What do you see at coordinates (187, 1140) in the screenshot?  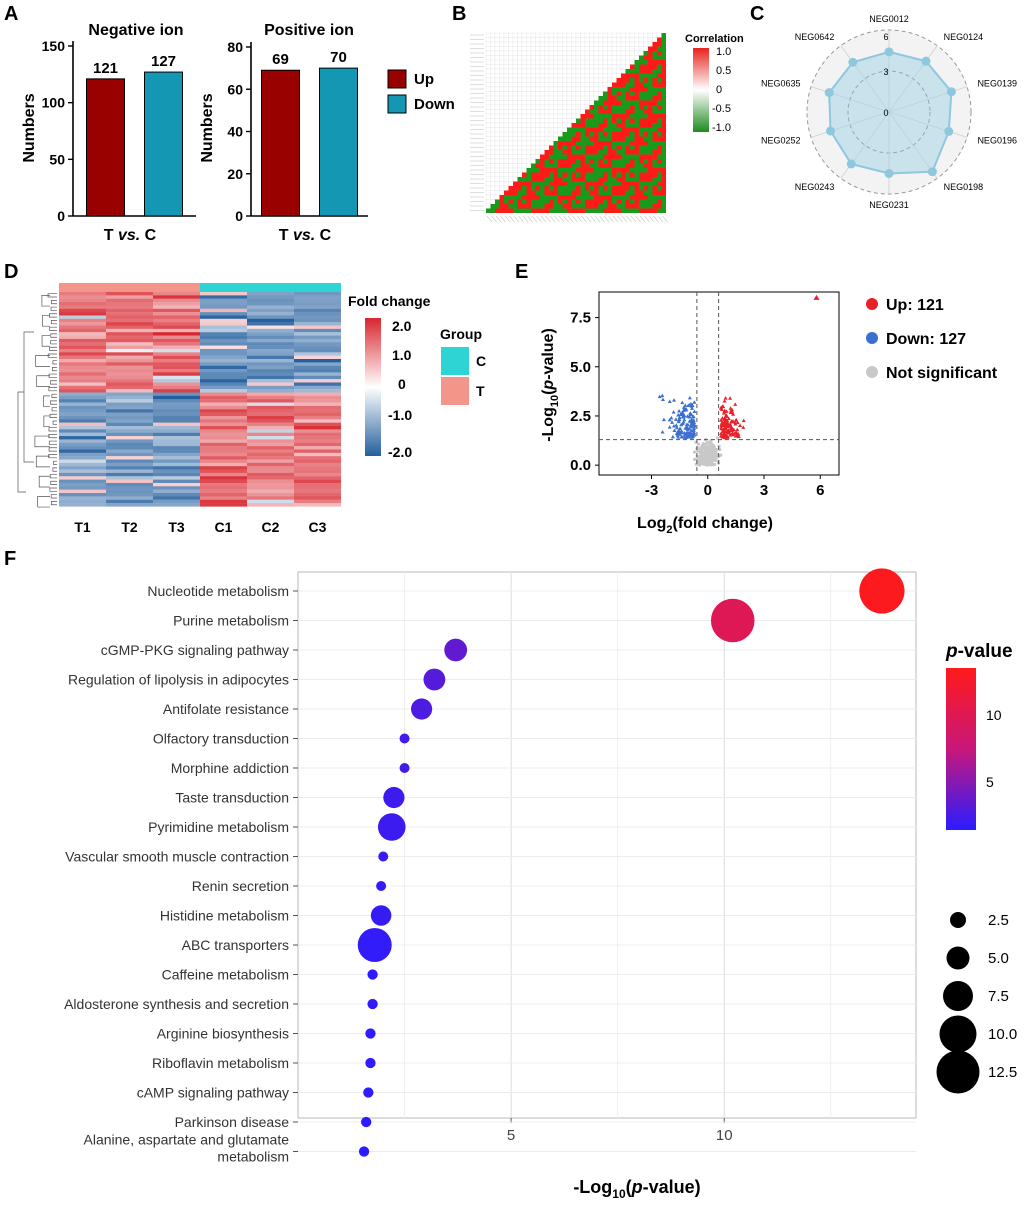 I see `enrichment-pathway-label: Alanine, aspartate and glutamate` at bounding box center [187, 1140].